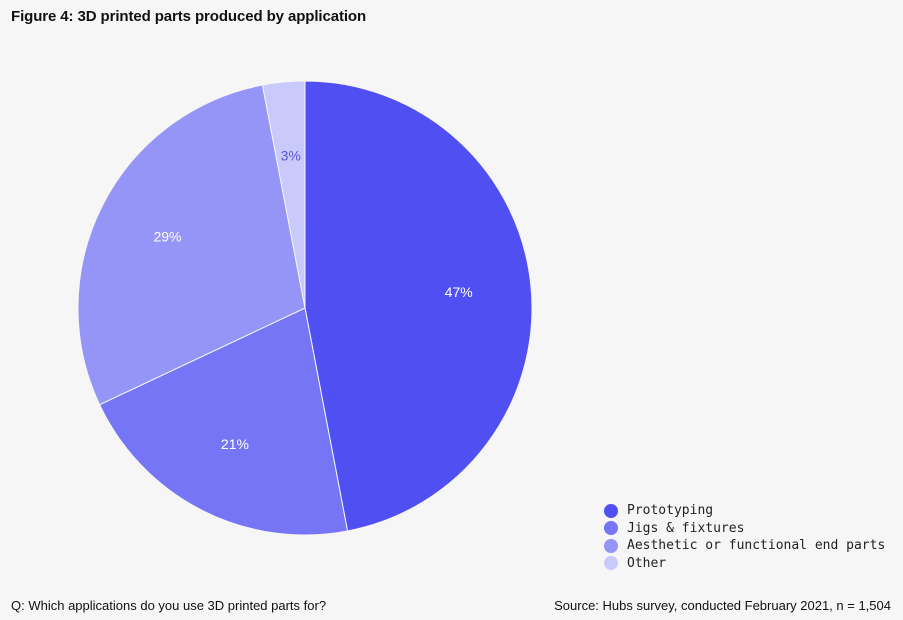 The image size is (903, 620). I want to click on legend-item: Aesthetic or functional end parts, so click(744, 546).